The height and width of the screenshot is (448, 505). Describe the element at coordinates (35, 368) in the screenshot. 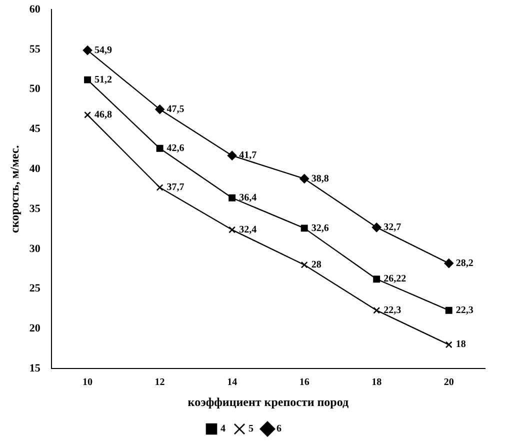

I see `y-tick-label: 15` at that location.